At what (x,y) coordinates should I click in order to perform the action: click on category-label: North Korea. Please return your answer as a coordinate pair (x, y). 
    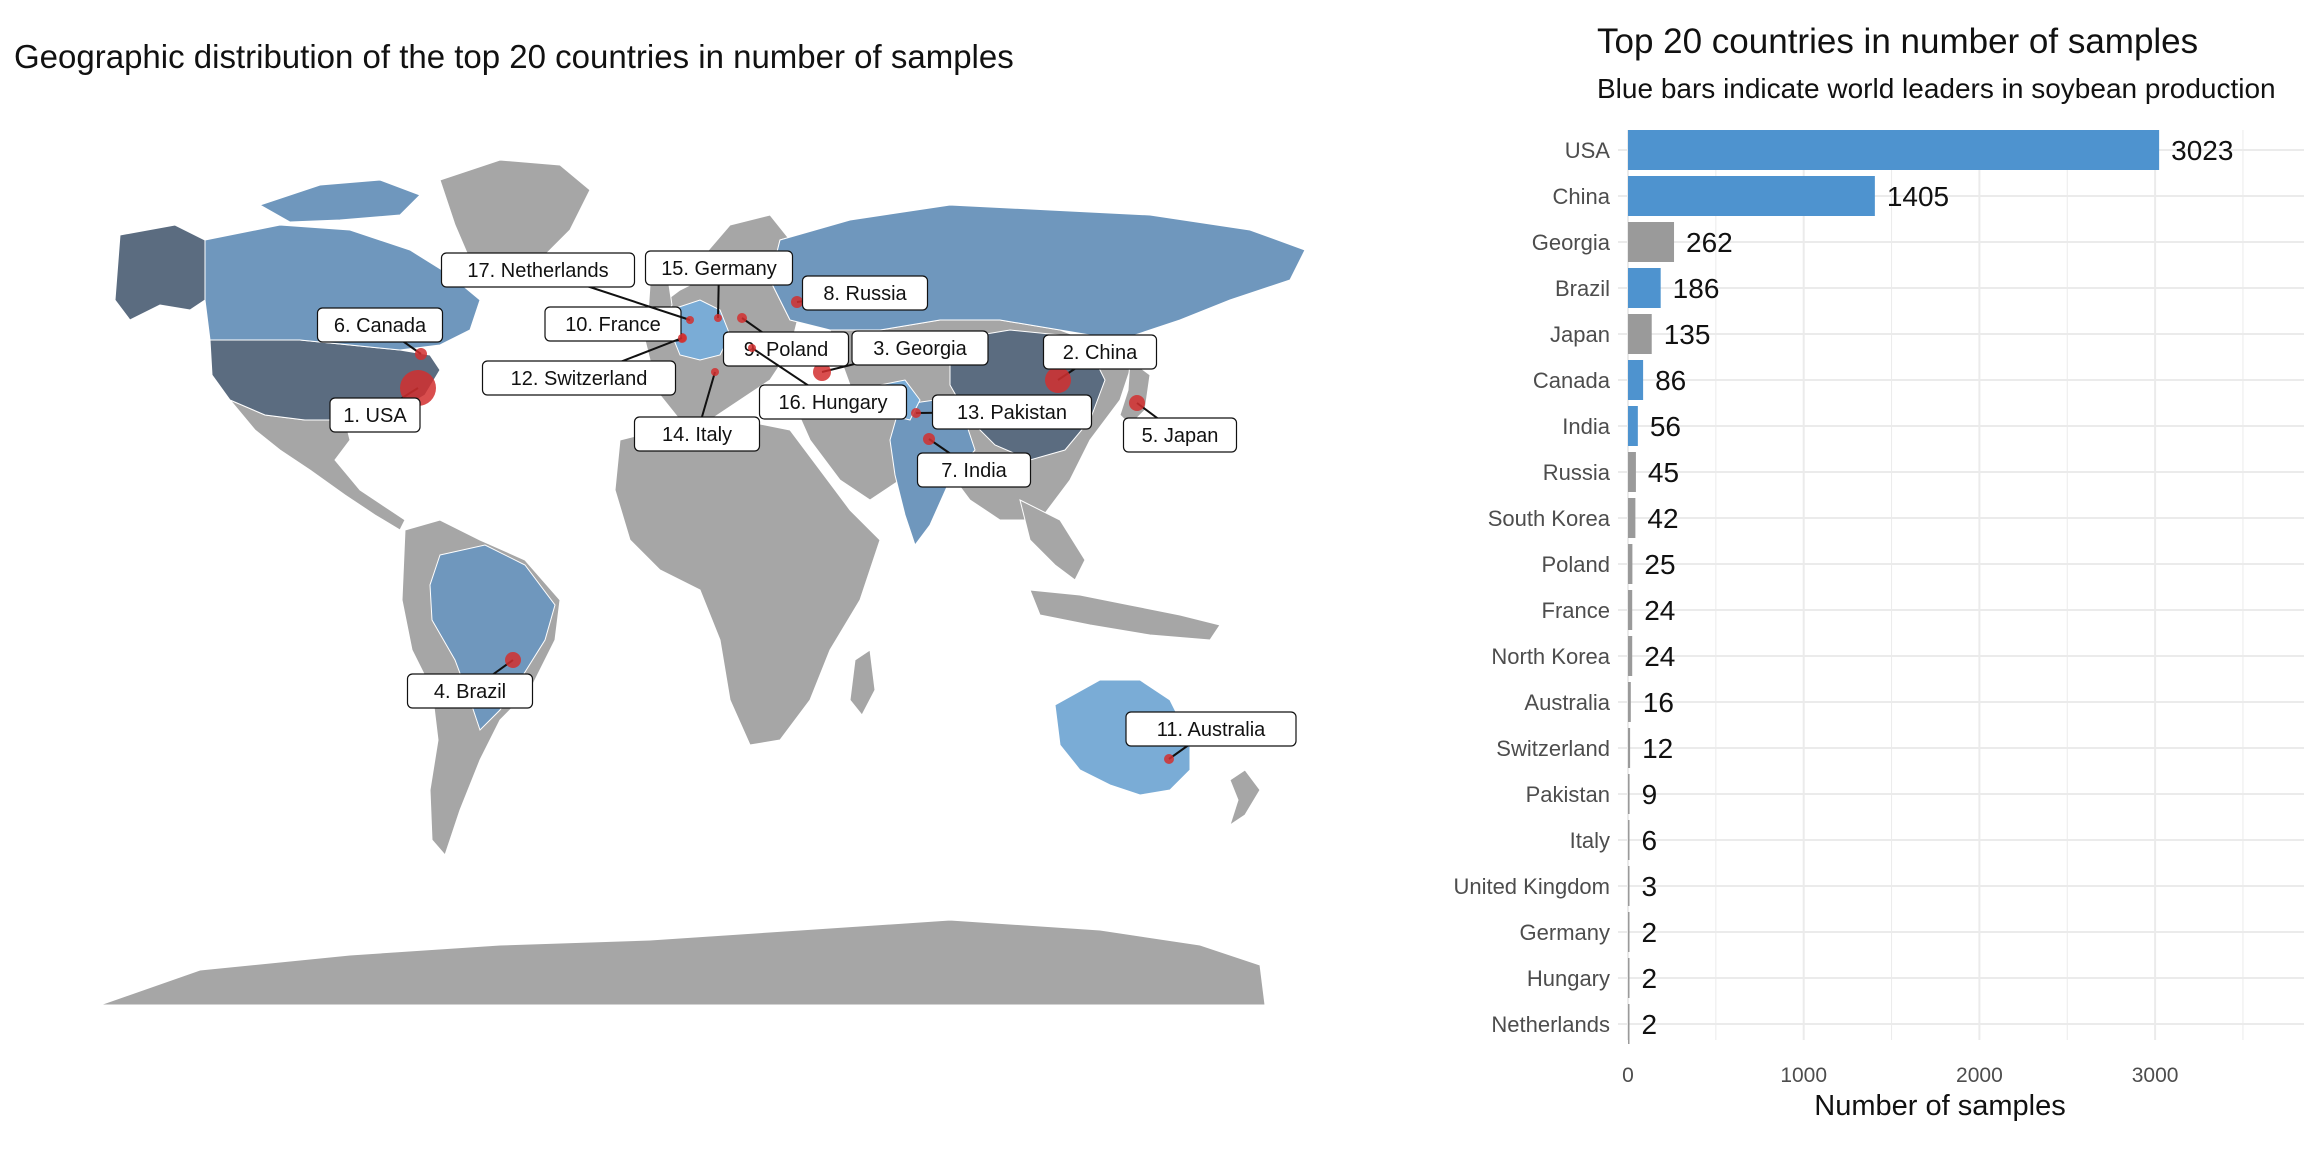
    Looking at the image, I should click on (1550, 656).